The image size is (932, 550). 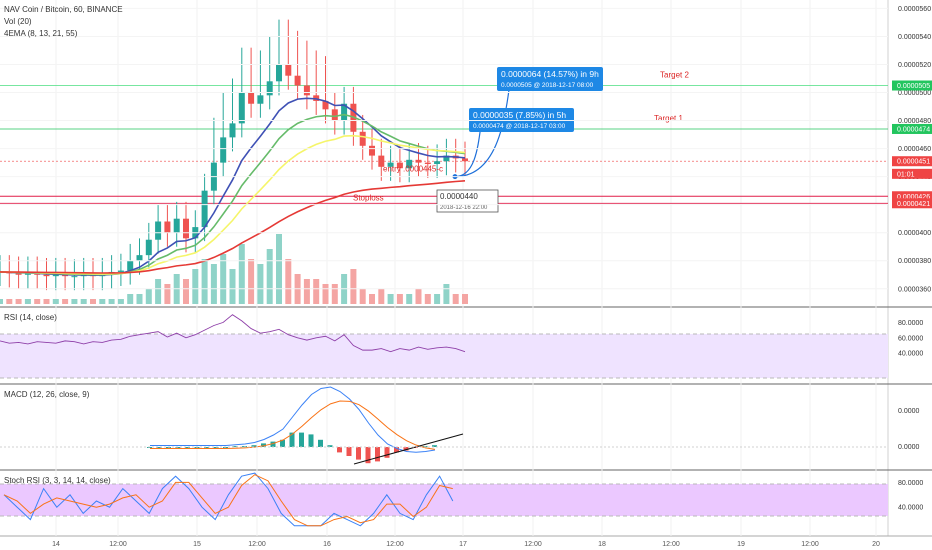 I want to click on price-tick-label: 0.0000360, so click(x=914, y=289).